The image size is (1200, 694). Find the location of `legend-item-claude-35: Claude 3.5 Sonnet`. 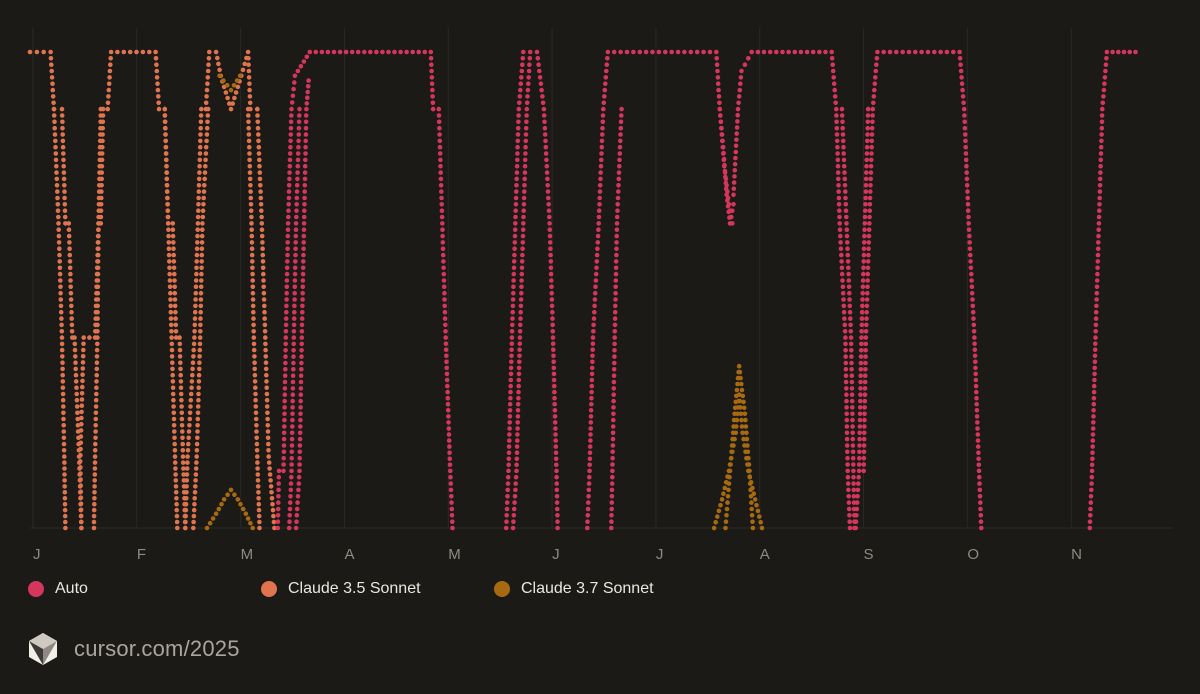

legend-item-claude-35: Claude 3.5 Sonnet is located at coordinates (341, 589).